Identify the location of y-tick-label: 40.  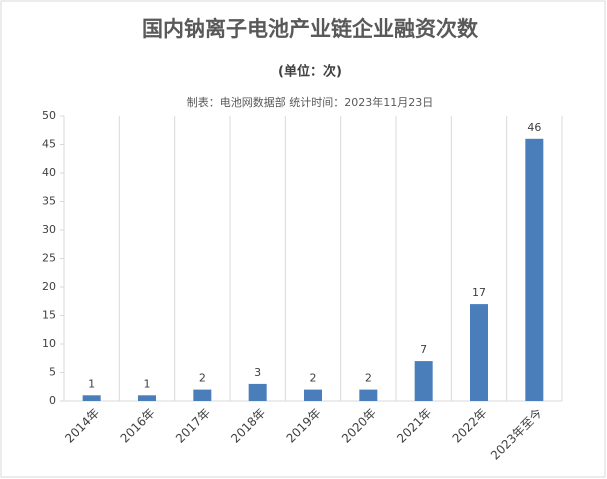
(49, 172).